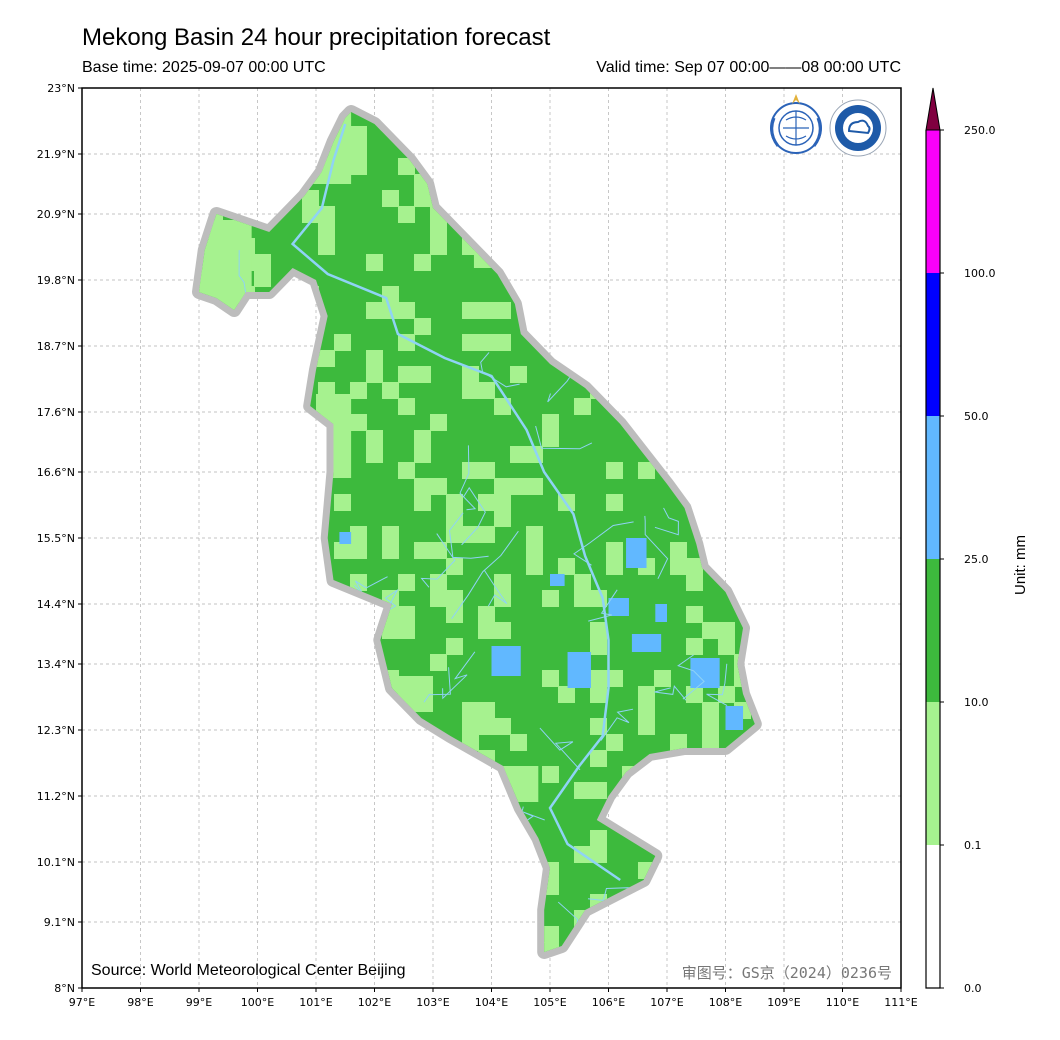 This screenshot has height=1040, width=1060. What do you see at coordinates (666, 1002) in the screenshot?
I see `lon-tick-label: 107°E` at bounding box center [666, 1002].